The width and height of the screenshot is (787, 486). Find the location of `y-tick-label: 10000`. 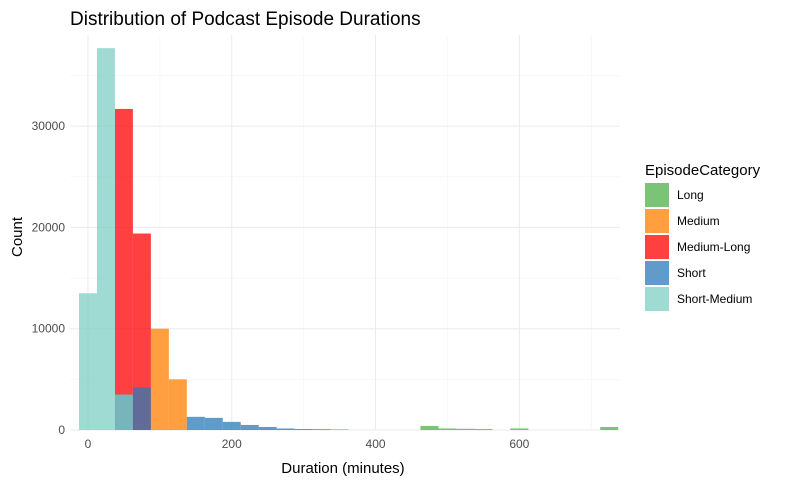

y-tick-label: 10000 is located at coordinates (49, 329).